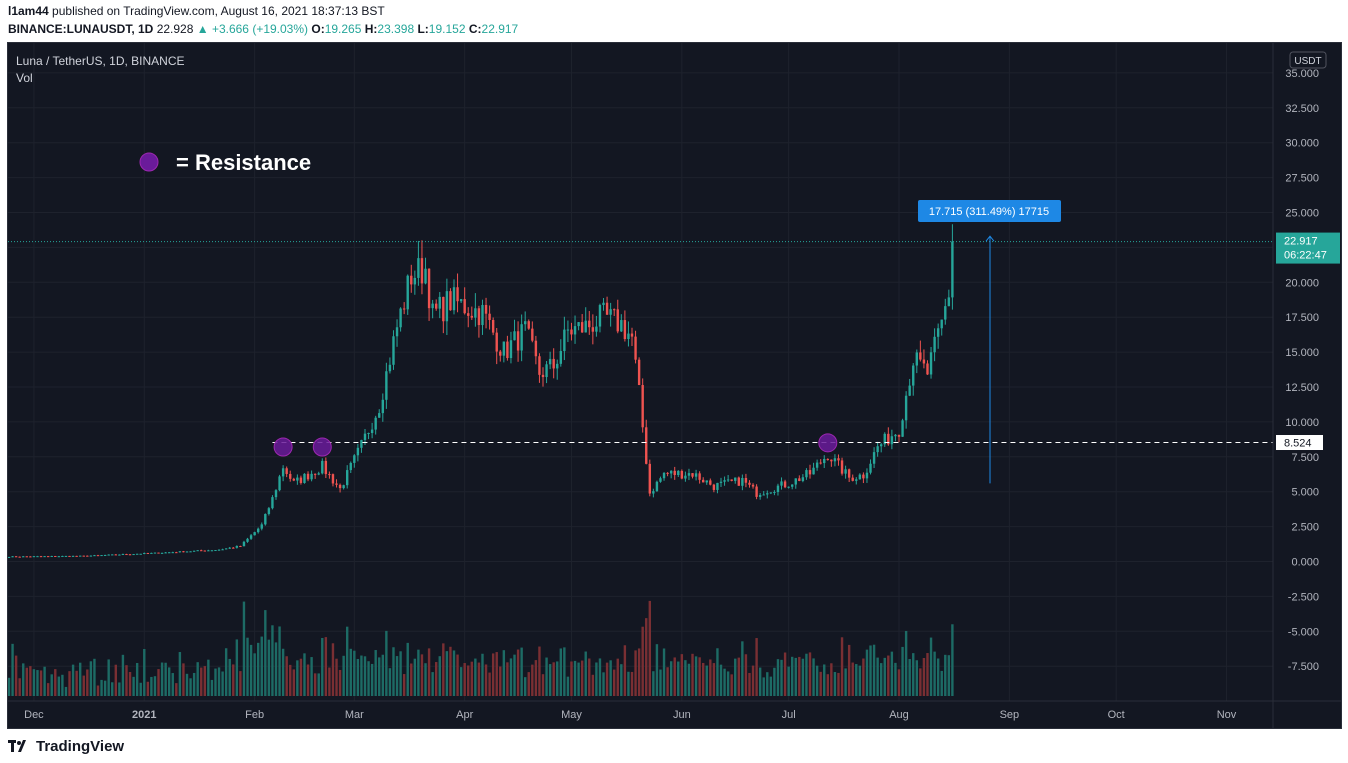 This screenshot has height=763, width=1348. What do you see at coordinates (1302, 214) in the screenshot?
I see `price-tick-label: 25.000` at bounding box center [1302, 214].